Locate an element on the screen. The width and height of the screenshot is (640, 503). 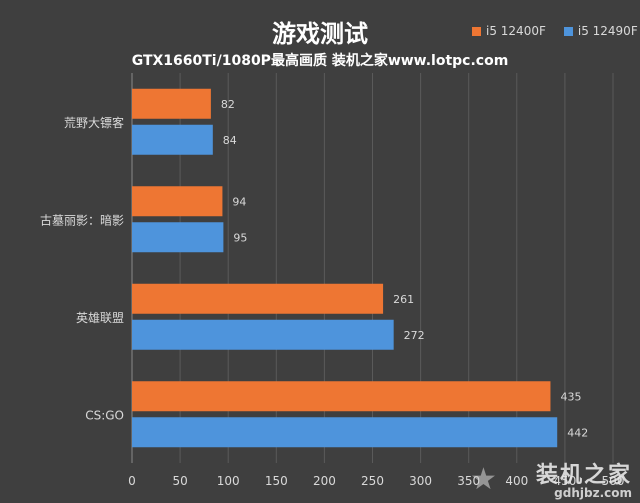
data-label: 94 is located at coordinates (239, 201).